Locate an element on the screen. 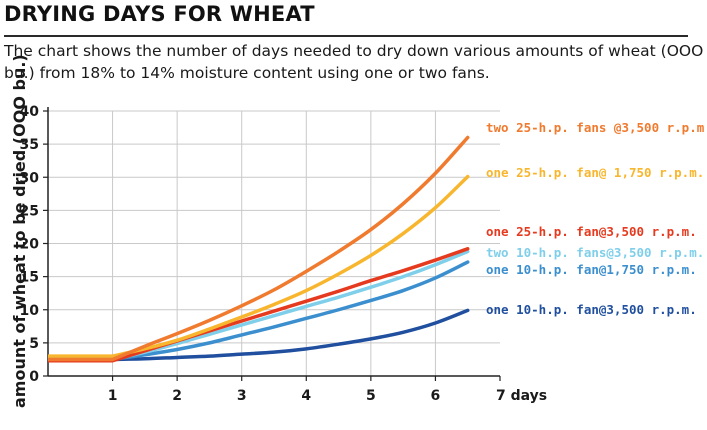 The image size is (707, 430). y-tick-label: 35 is located at coordinates (29, 145).